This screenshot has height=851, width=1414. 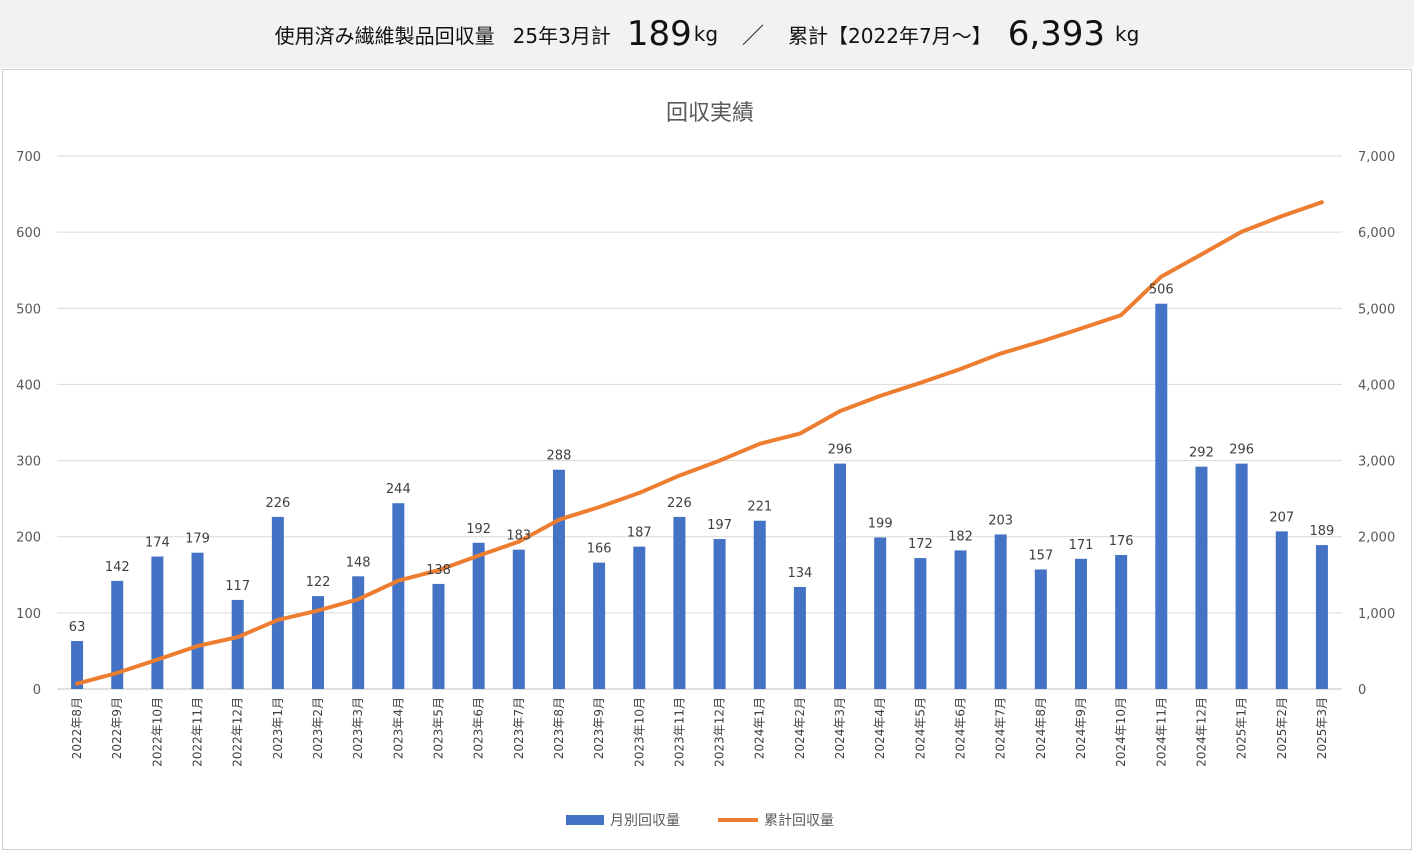 What do you see at coordinates (77, 627) in the screenshot?
I see `bar-value-label: 63` at bounding box center [77, 627].